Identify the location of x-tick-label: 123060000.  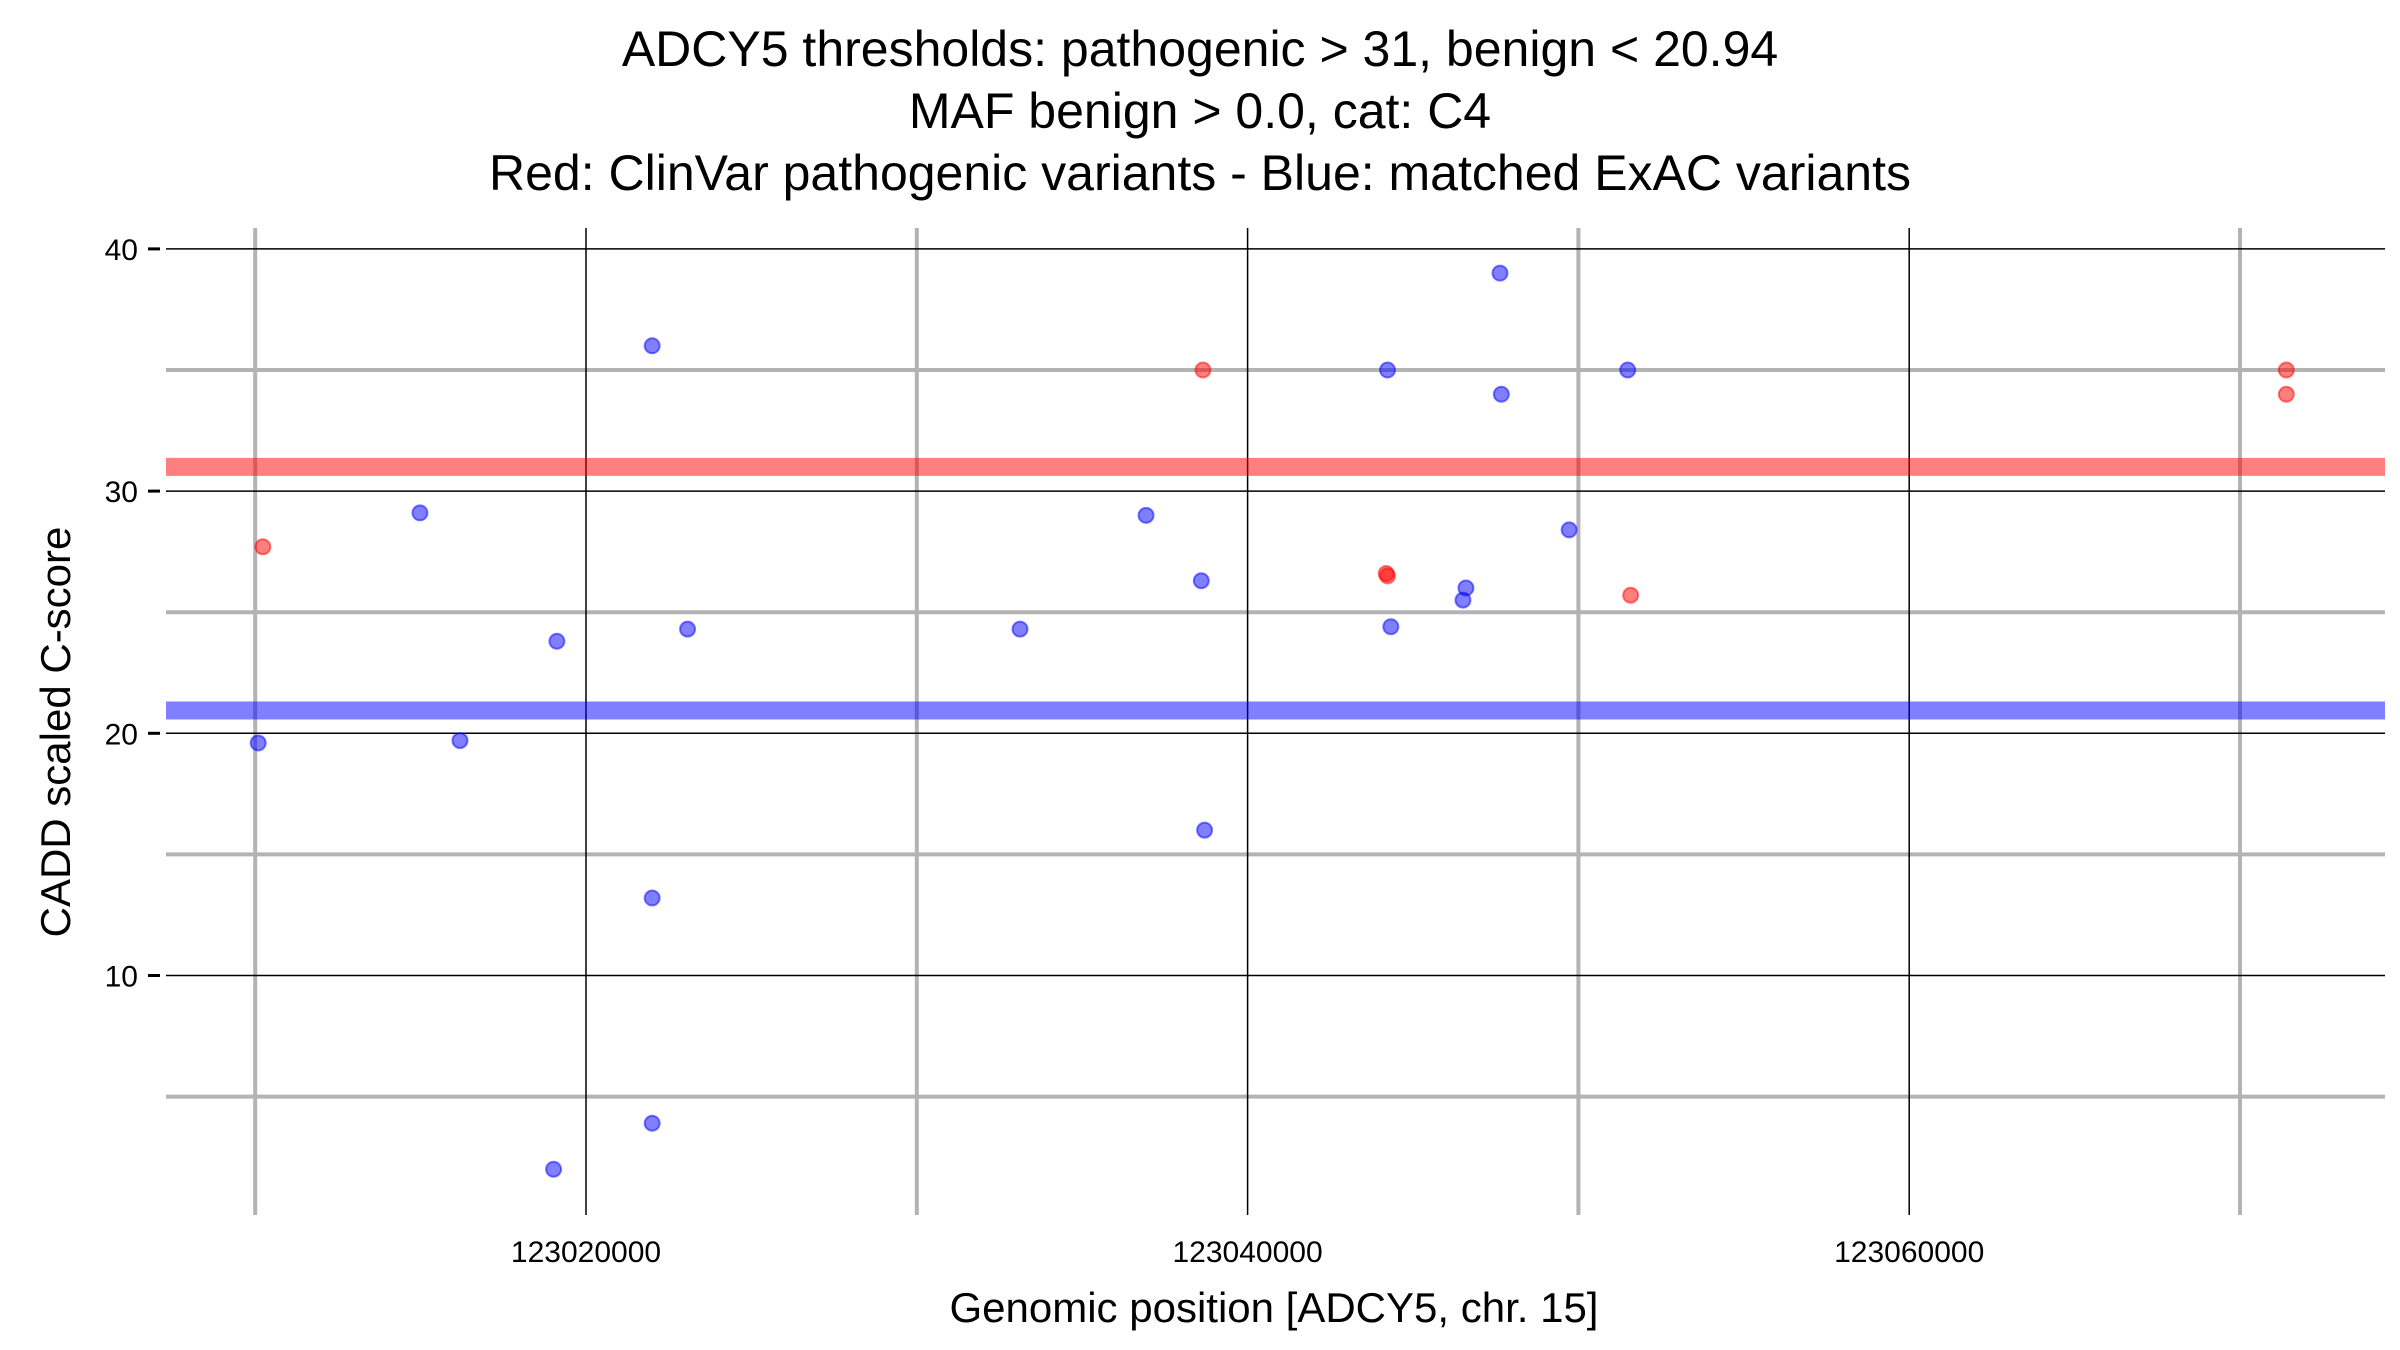
(1909, 1252).